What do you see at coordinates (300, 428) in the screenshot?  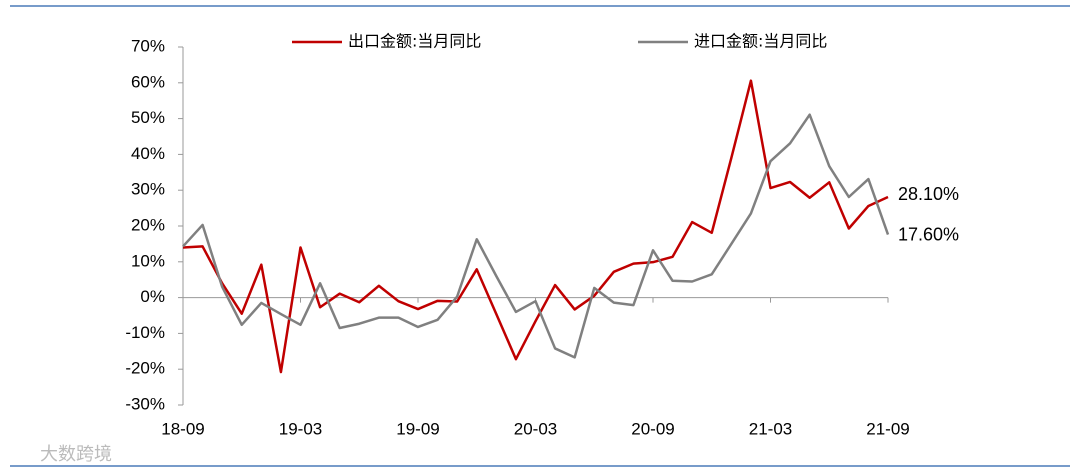 I see `x-tick-label: 19-03` at bounding box center [300, 428].